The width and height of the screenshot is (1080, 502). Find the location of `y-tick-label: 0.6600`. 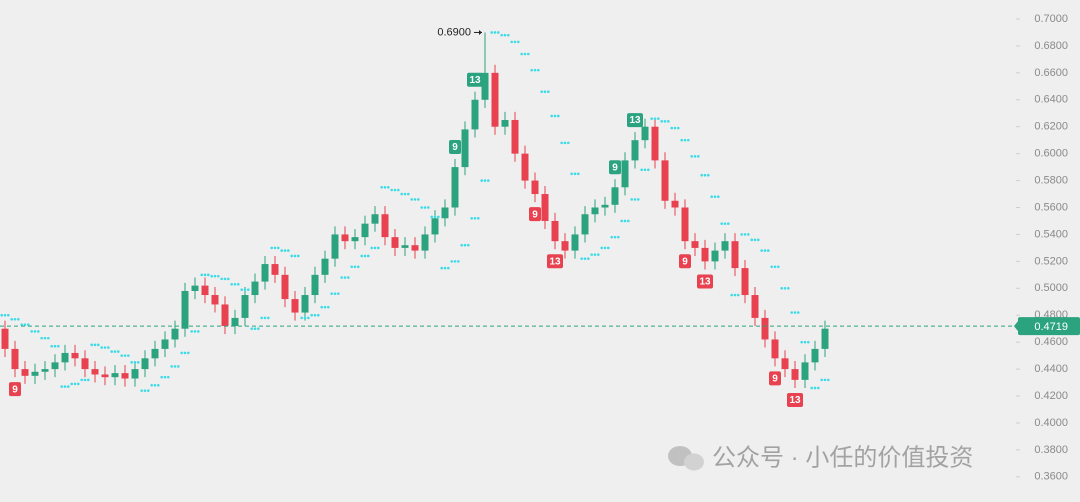

y-tick-label: 0.6600 is located at coordinates (1051, 73).